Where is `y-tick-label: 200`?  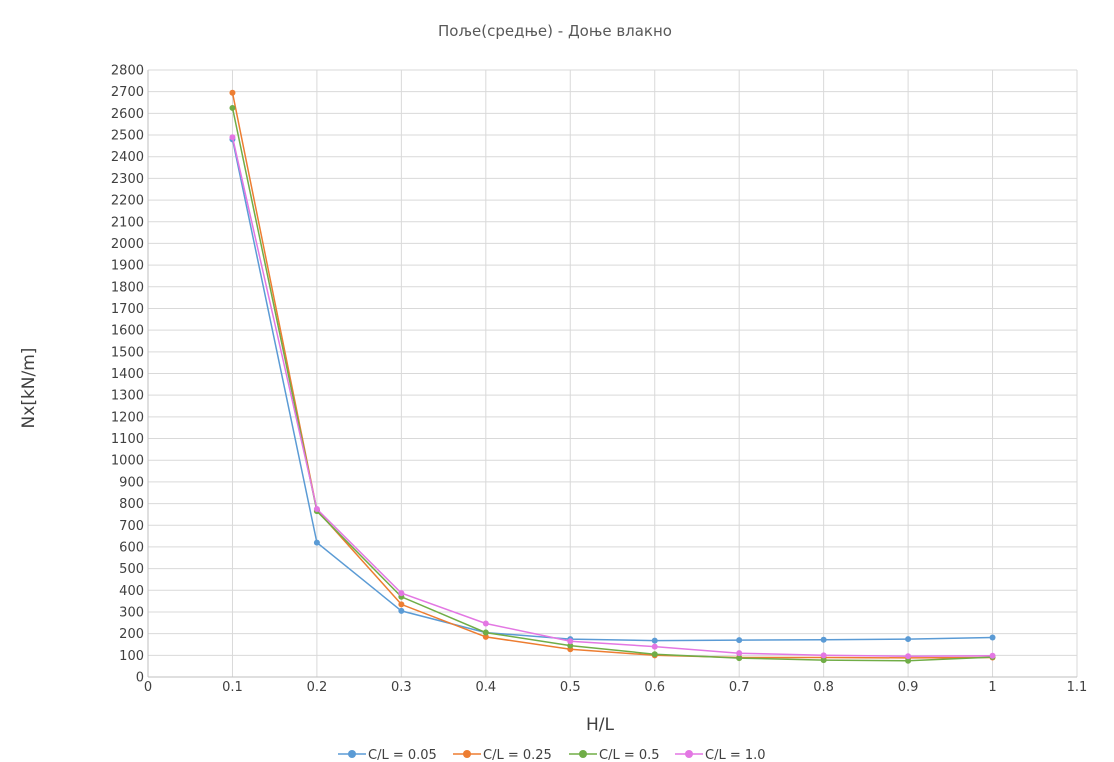 y-tick-label: 200 is located at coordinates (131, 634).